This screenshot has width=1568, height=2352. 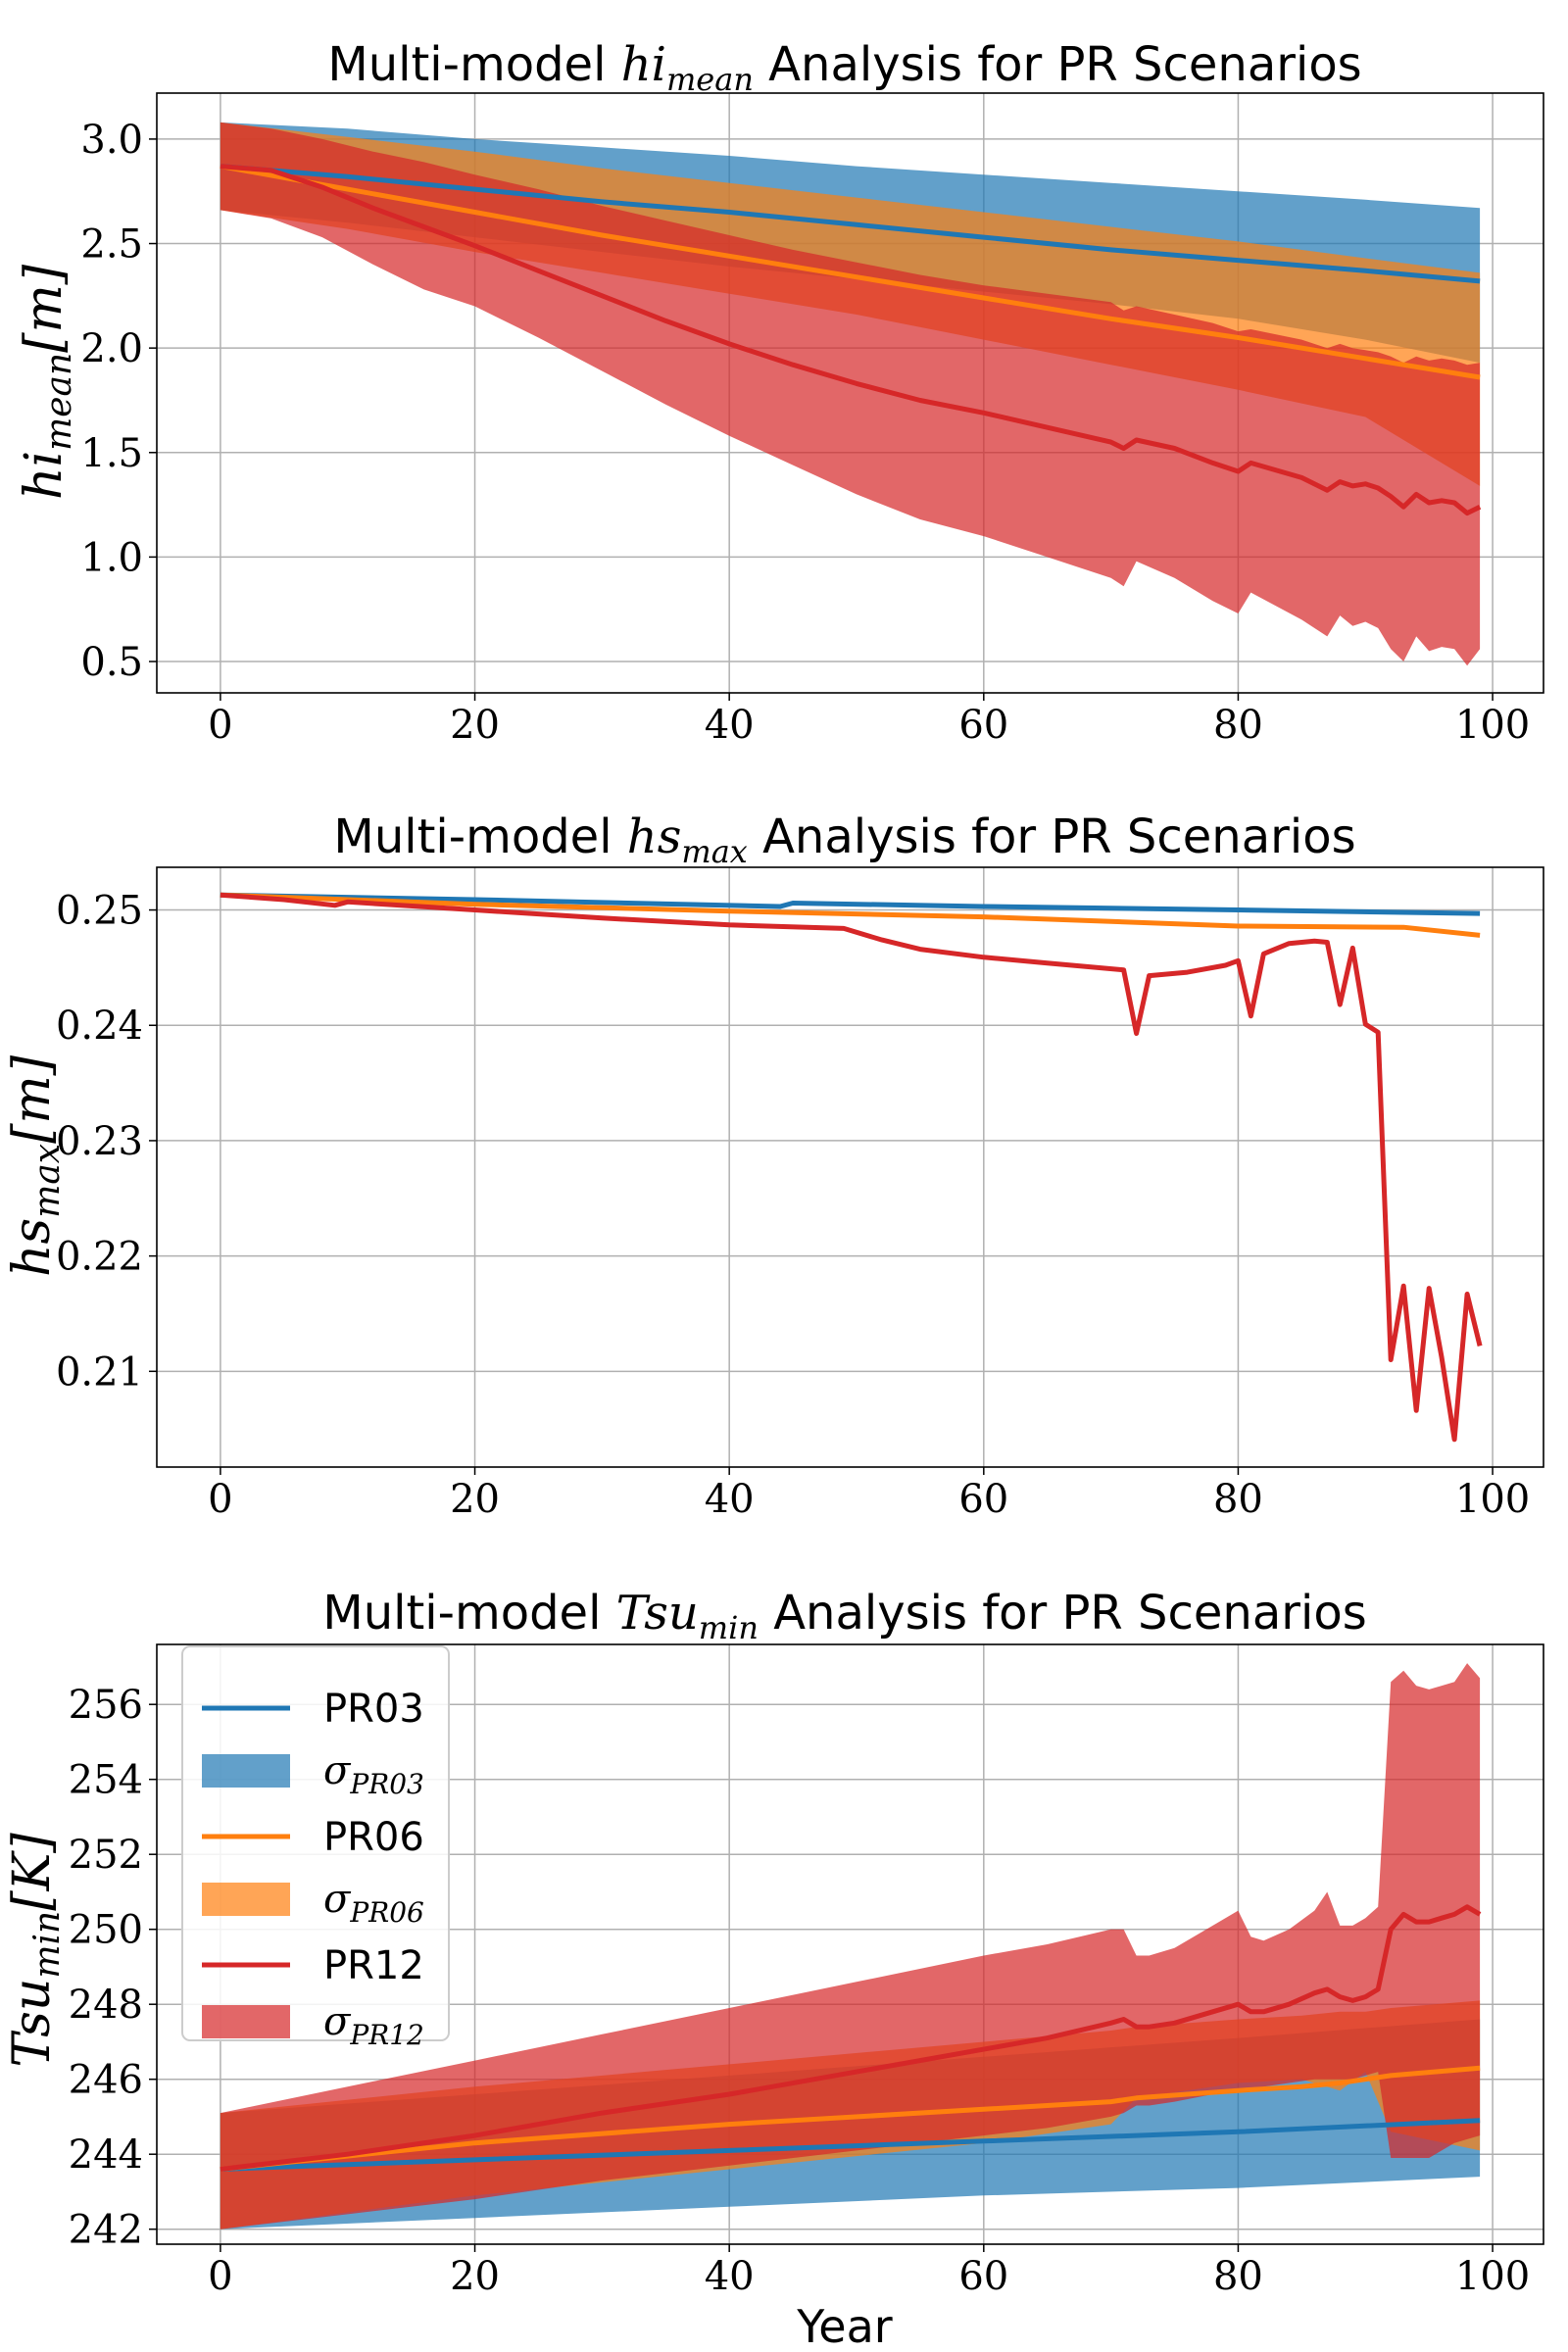 What do you see at coordinates (106, 2230) in the screenshot?
I see `y-tick-label: 242` at bounding box center [106, 2230].